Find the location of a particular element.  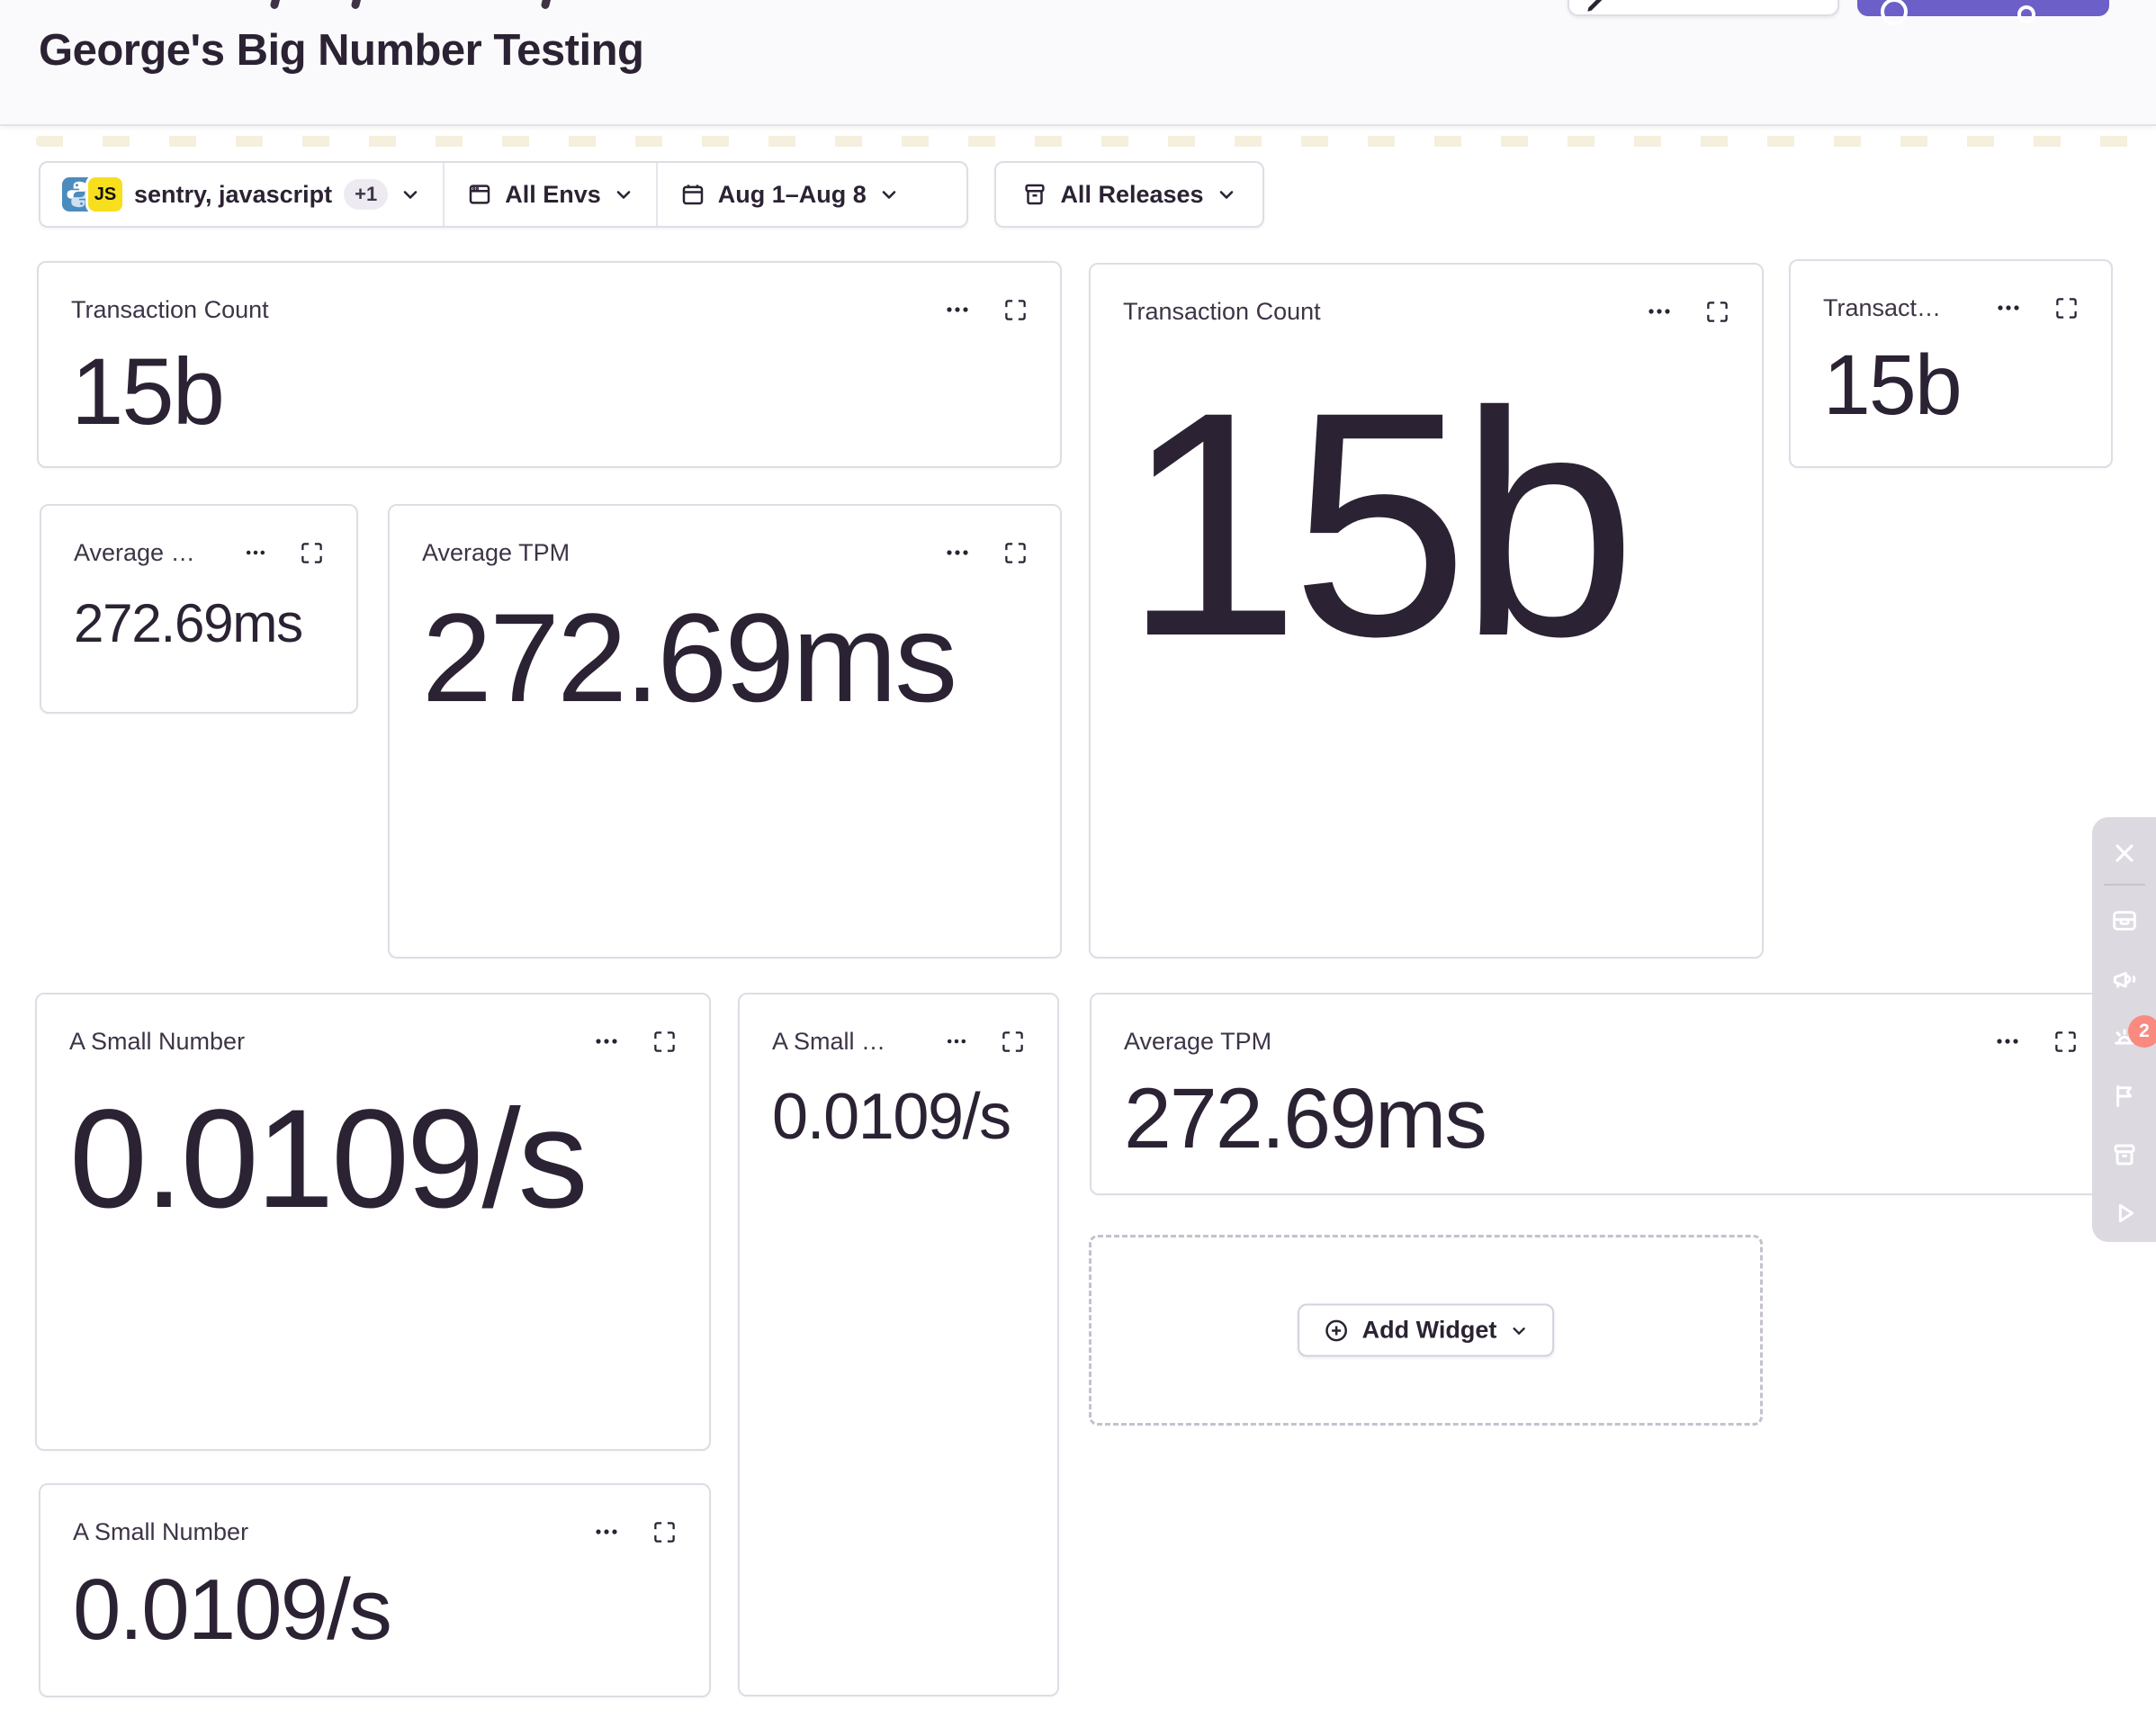

primary-action-button is located at coordinates (1983, 12).